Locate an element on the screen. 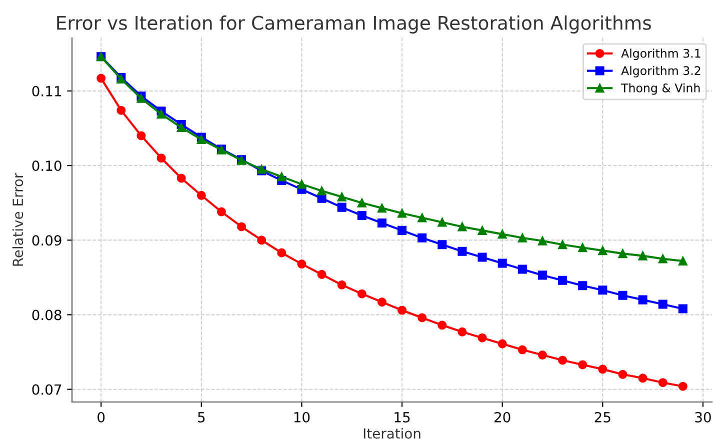 This screenshot has width=713, height=439. legend-label: Thong & Vinh is located at coordinates (660, 89).